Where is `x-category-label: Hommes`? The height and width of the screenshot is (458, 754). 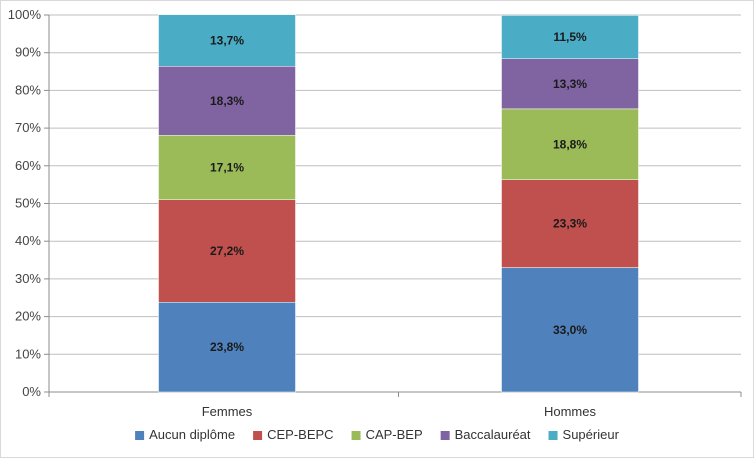
x-category-label: Hommes is located at coordinates (570, 411).